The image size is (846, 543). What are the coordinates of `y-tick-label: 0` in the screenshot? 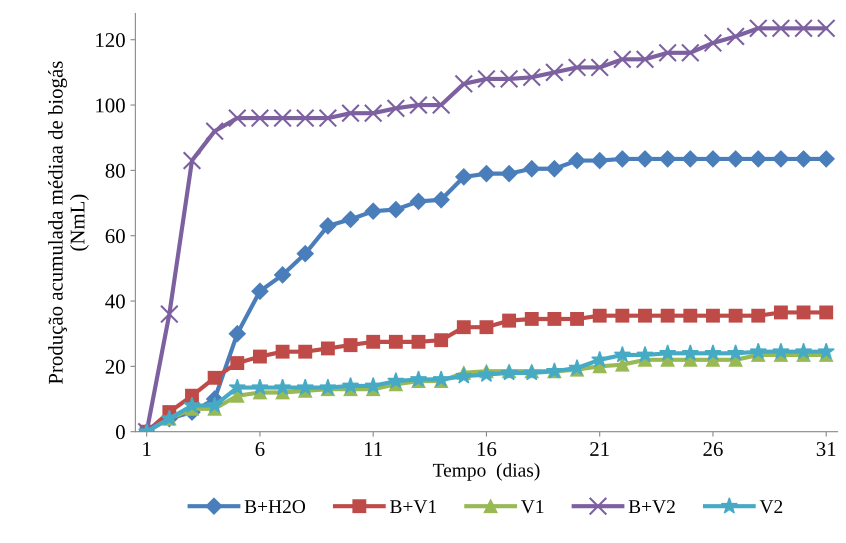 It's located at (120, 432).